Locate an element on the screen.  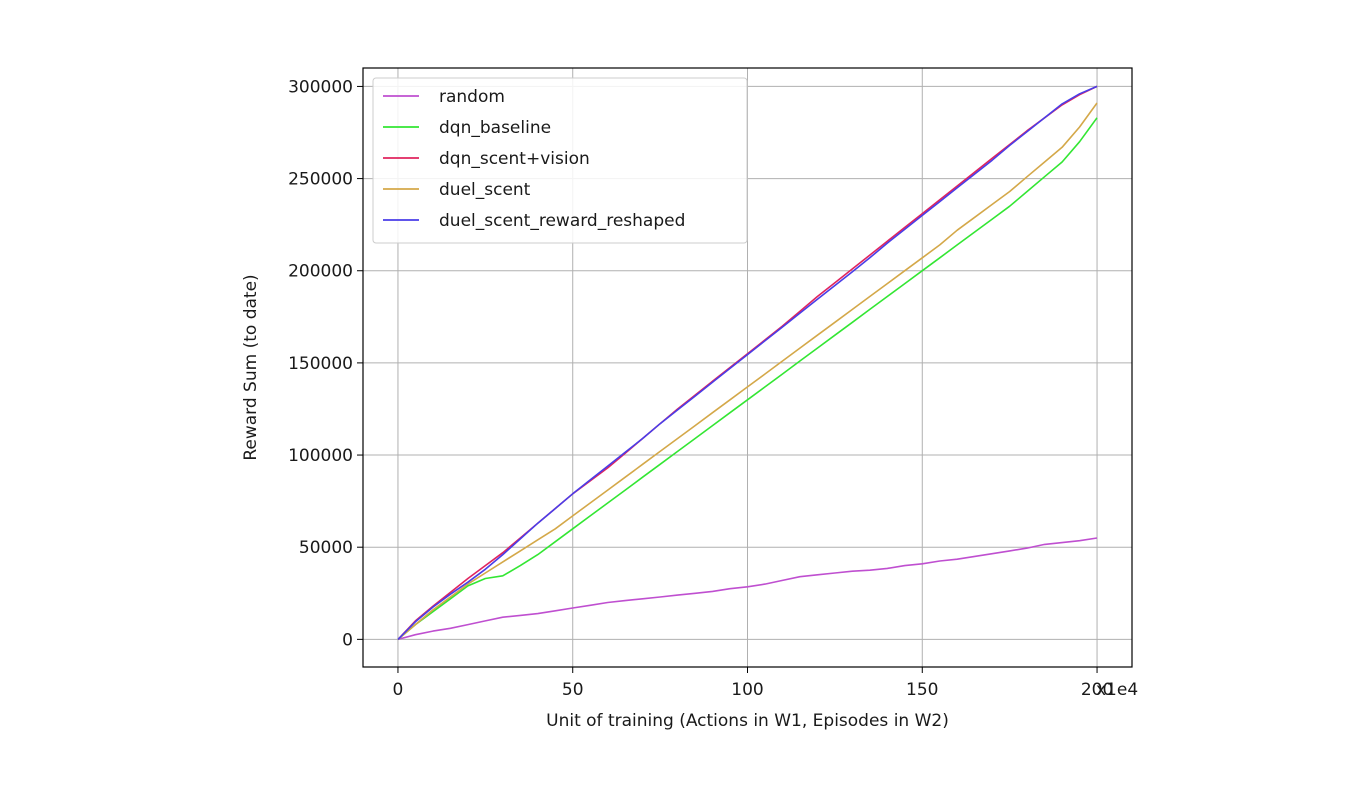
legend-label: dqn_scent+vision is located at coordinates (514, 159).